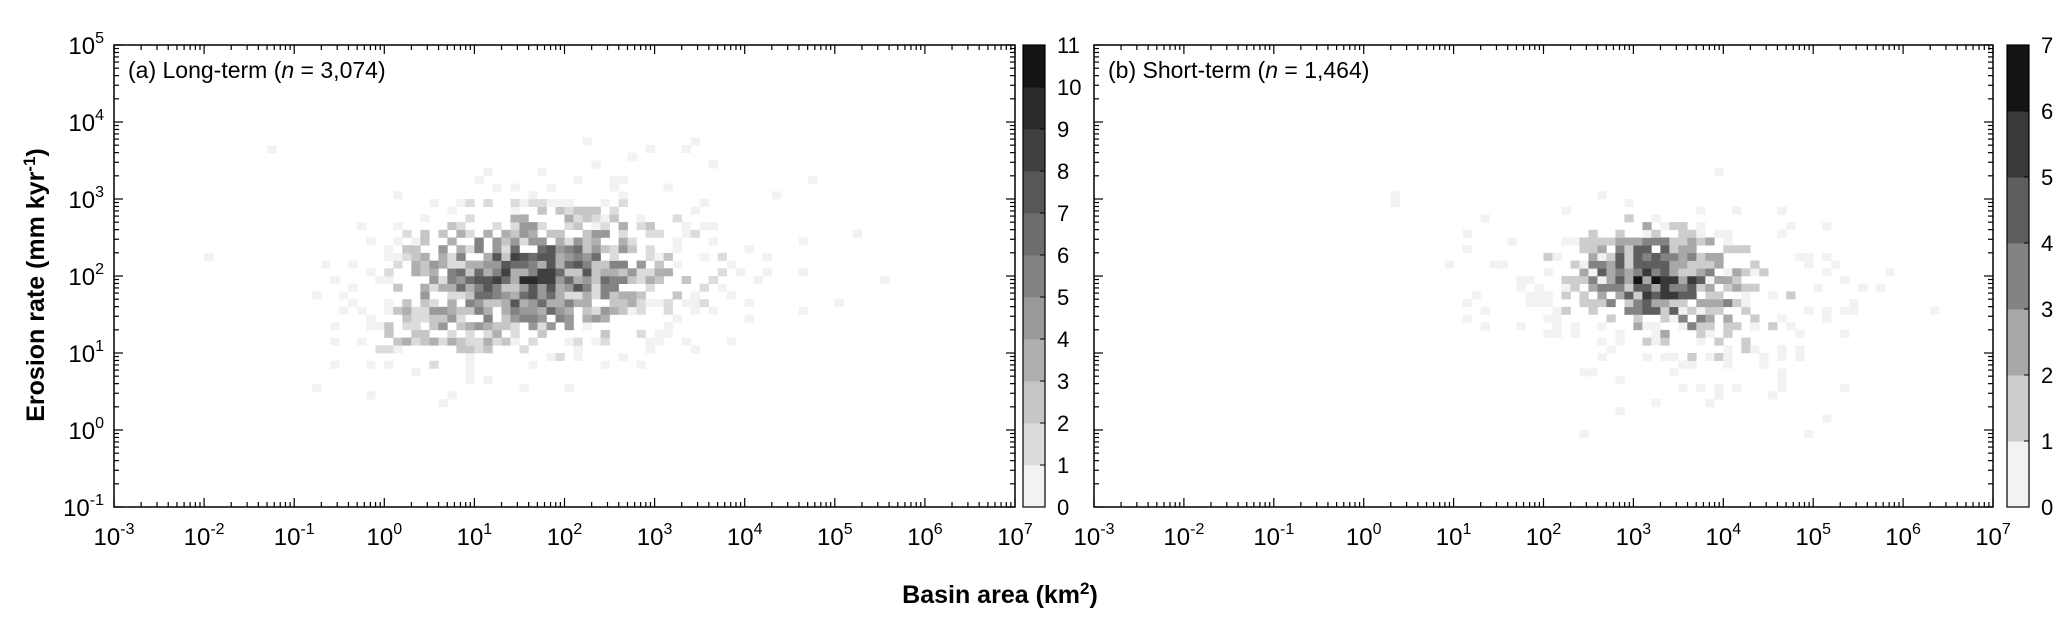 Image resolution: width=2067 pixels, height=626 pixels. I want to click on x-tick-label: 10⁶, so click(1903, 536).